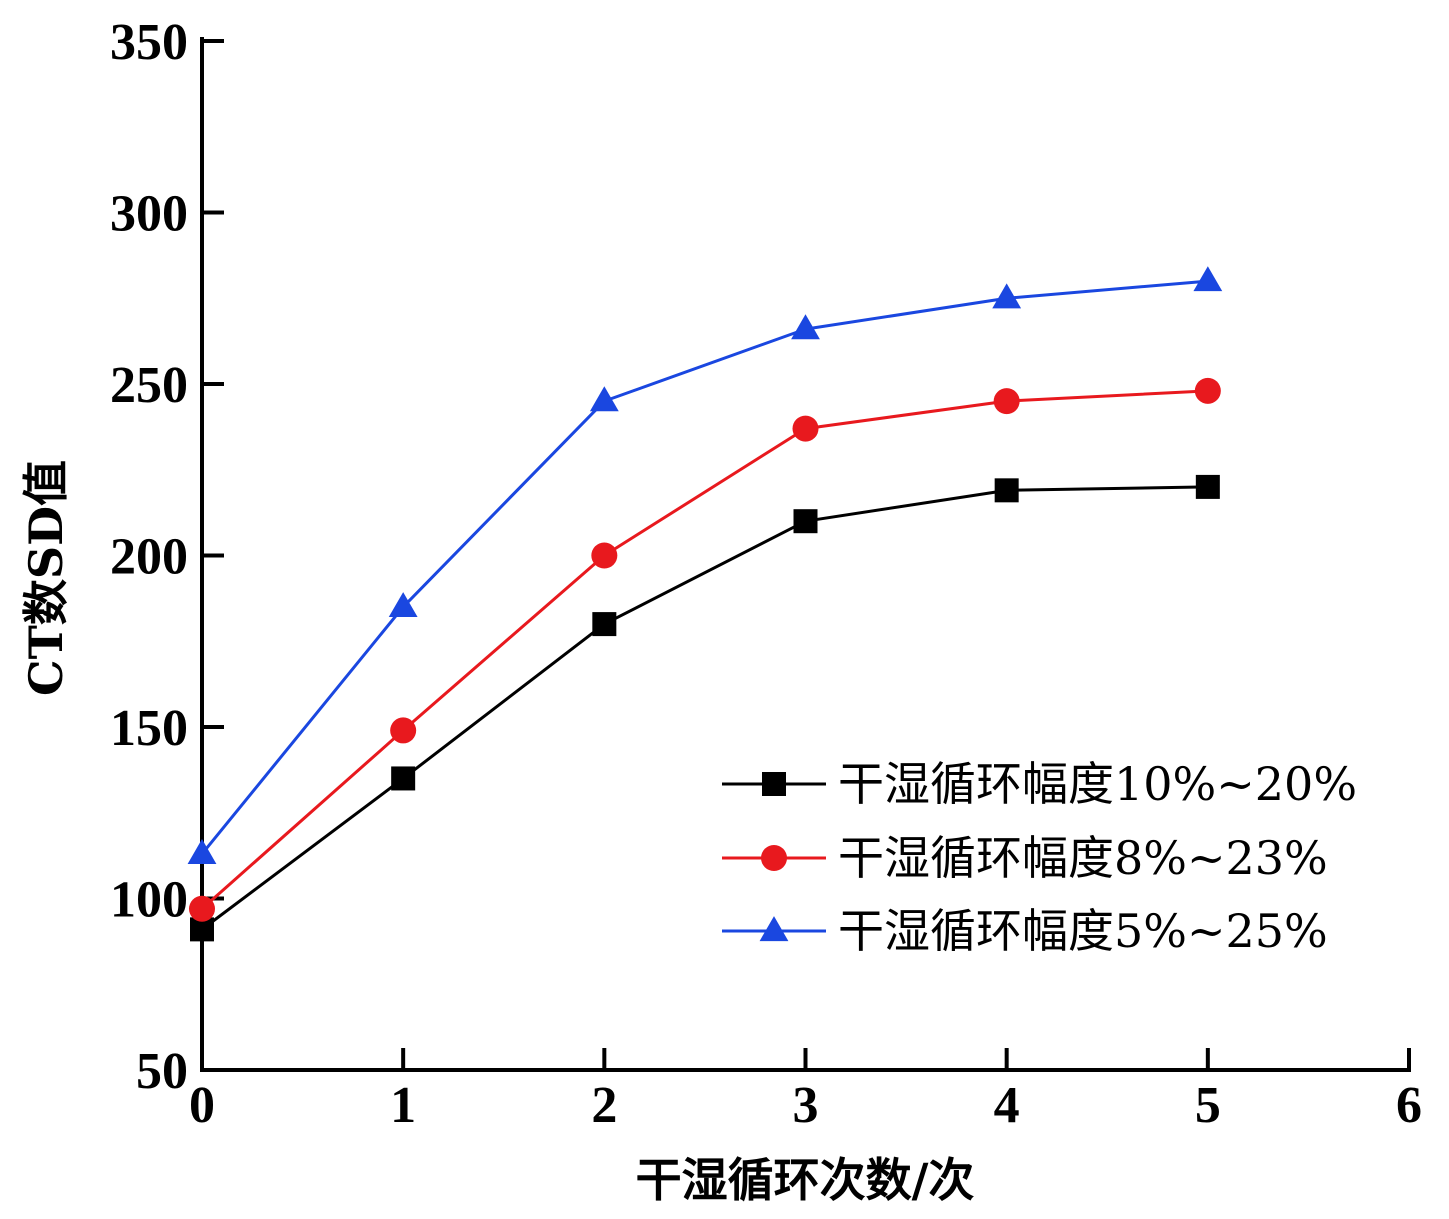  I want to click on legend-item: 干湿循环幅度8%~23%, so click(1025, 858).